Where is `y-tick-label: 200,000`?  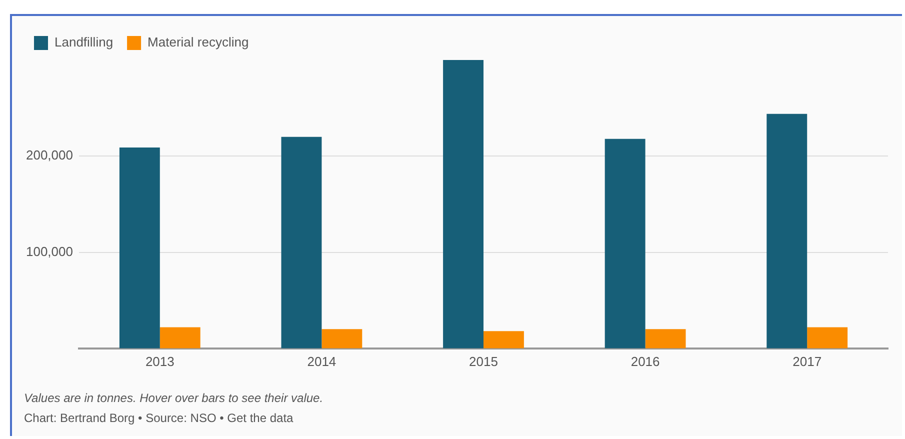 y-tick-label: 200,000 is located at coordinates (49, 155).